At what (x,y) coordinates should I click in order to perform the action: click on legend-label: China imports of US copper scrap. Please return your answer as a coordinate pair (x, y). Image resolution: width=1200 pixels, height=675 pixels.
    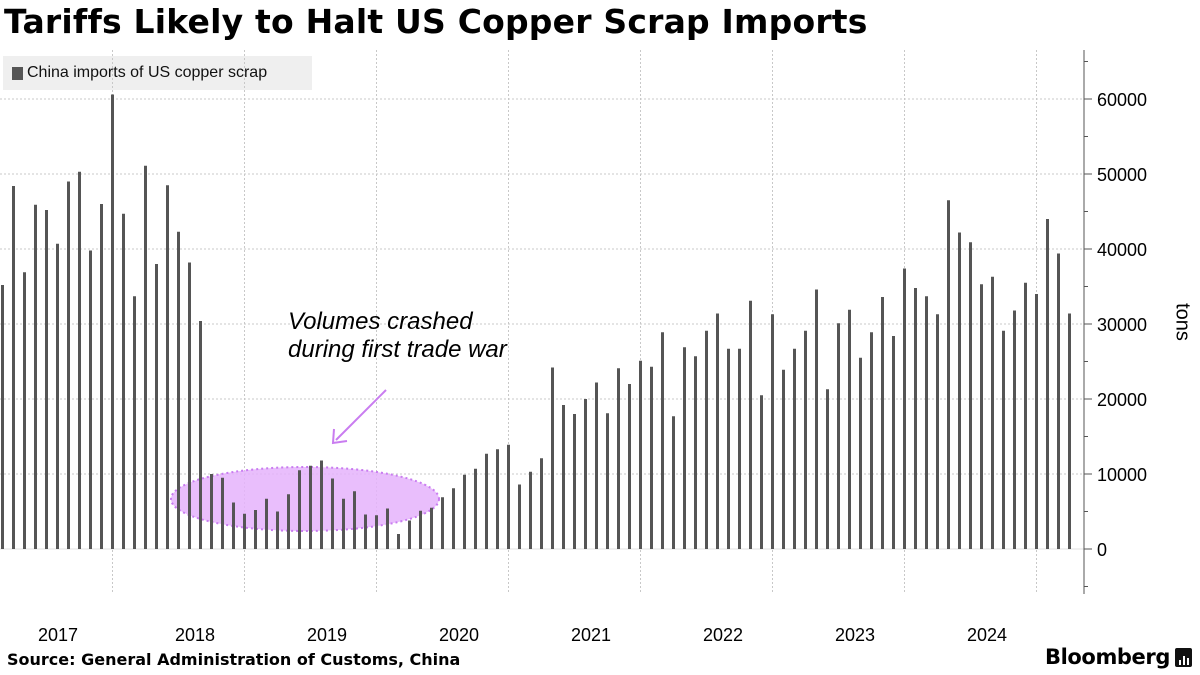
    Looking at the image, I should click on (147, 72).